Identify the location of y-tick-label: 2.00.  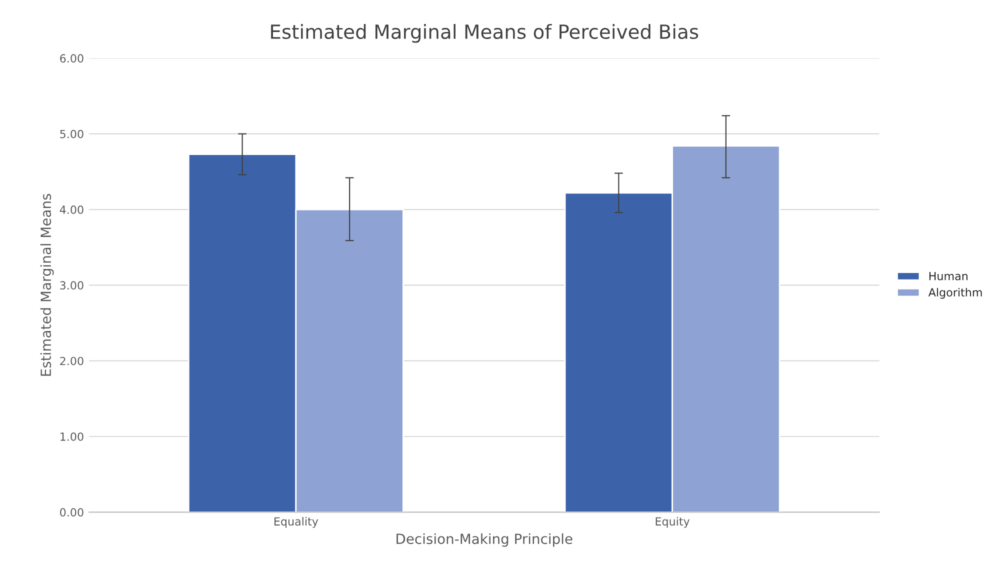
(72, 361).